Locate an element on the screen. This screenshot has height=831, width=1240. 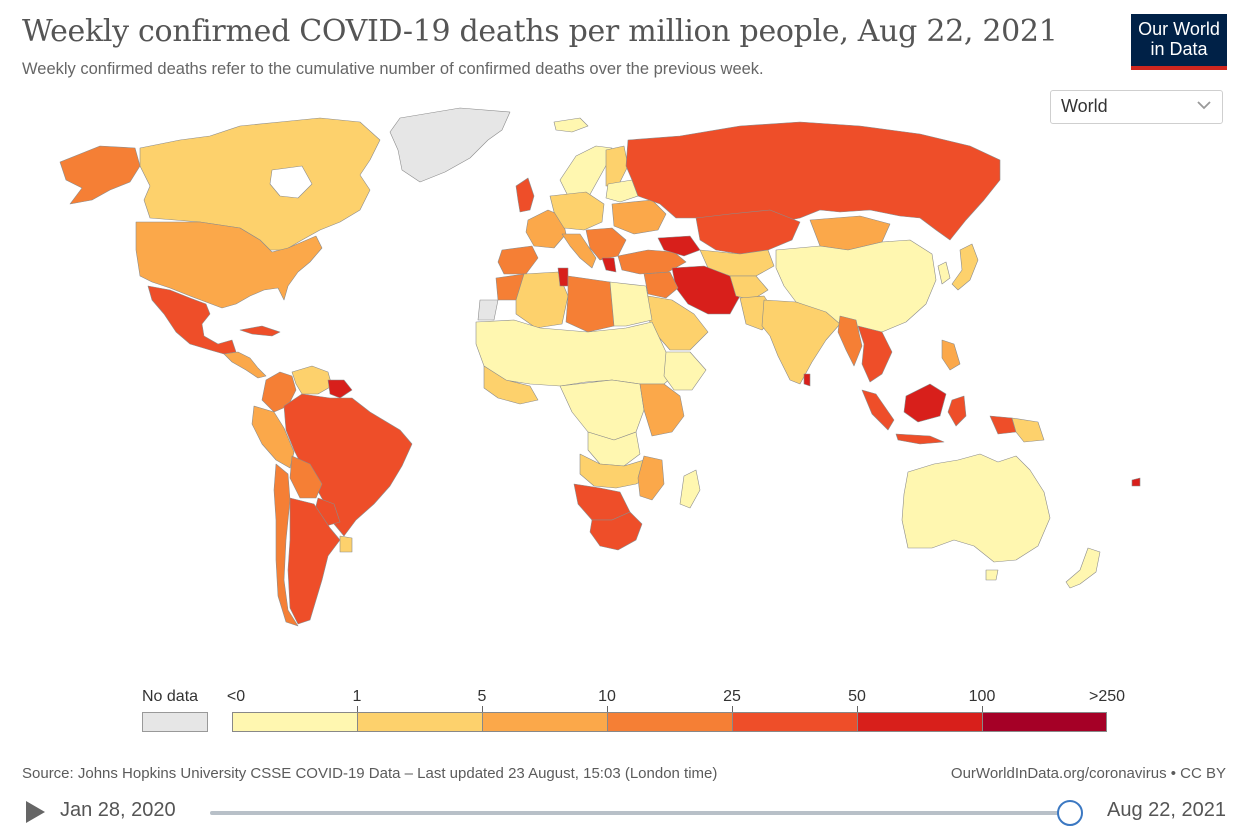
map-greece is located at coordinates (609, 265).